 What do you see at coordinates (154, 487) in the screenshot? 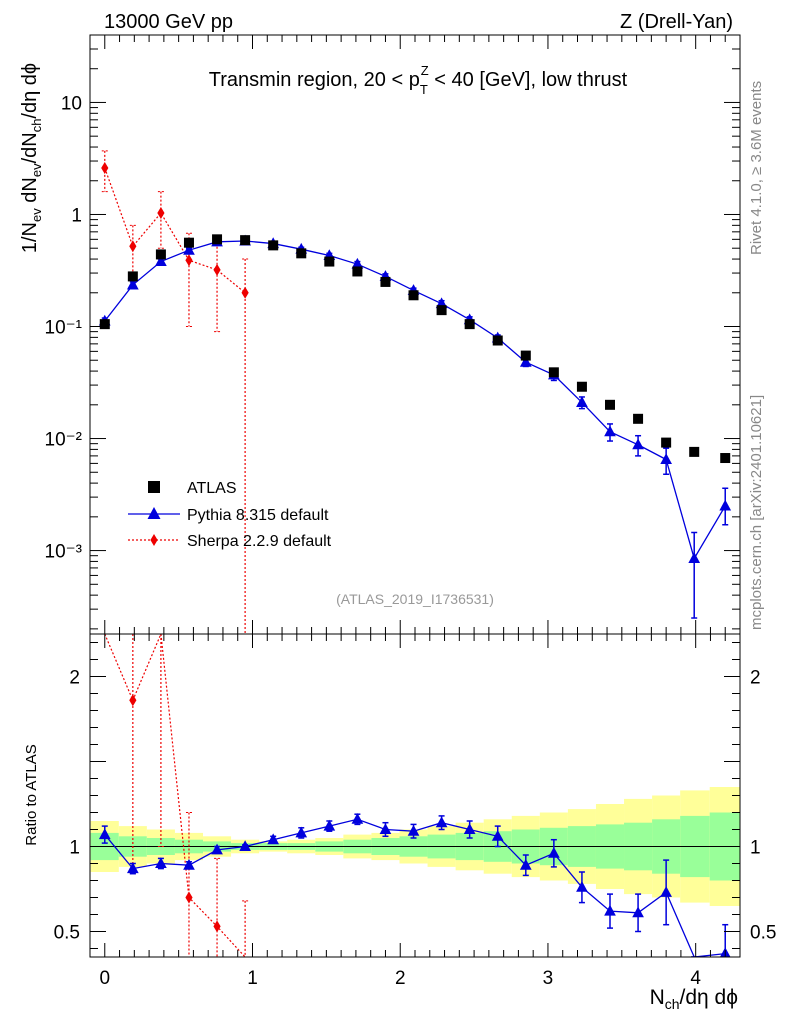
I see `legend-atlas-marker` at bounding box center [154, 487].